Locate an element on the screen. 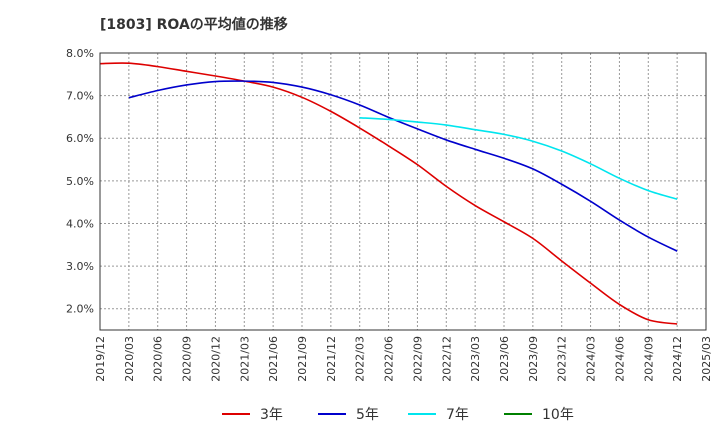 The width and height of the screenshot is (720, 440). x-tick-label: 2023/12 is located at coordinates (562, 359).